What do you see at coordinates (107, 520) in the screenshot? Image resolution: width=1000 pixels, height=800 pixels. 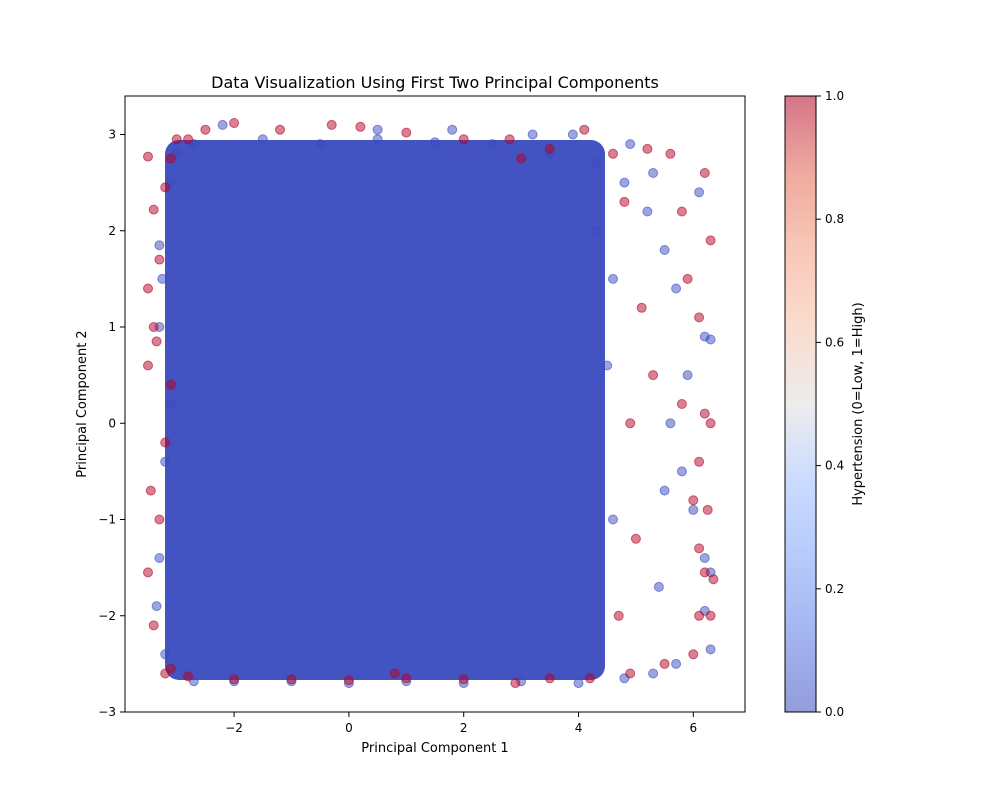 I see `y-tick-label: −1` at bounding box center [107, 520].